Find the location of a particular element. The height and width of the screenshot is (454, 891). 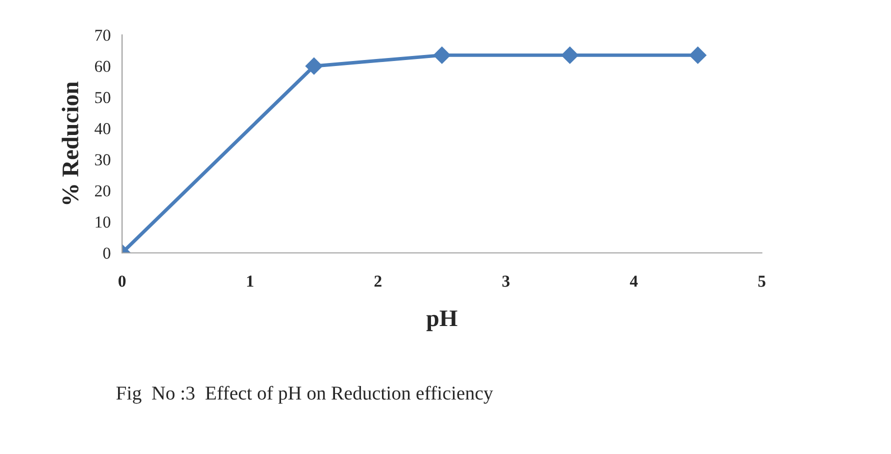

x-tick-label: 3 is located at coordinates (506, 281).